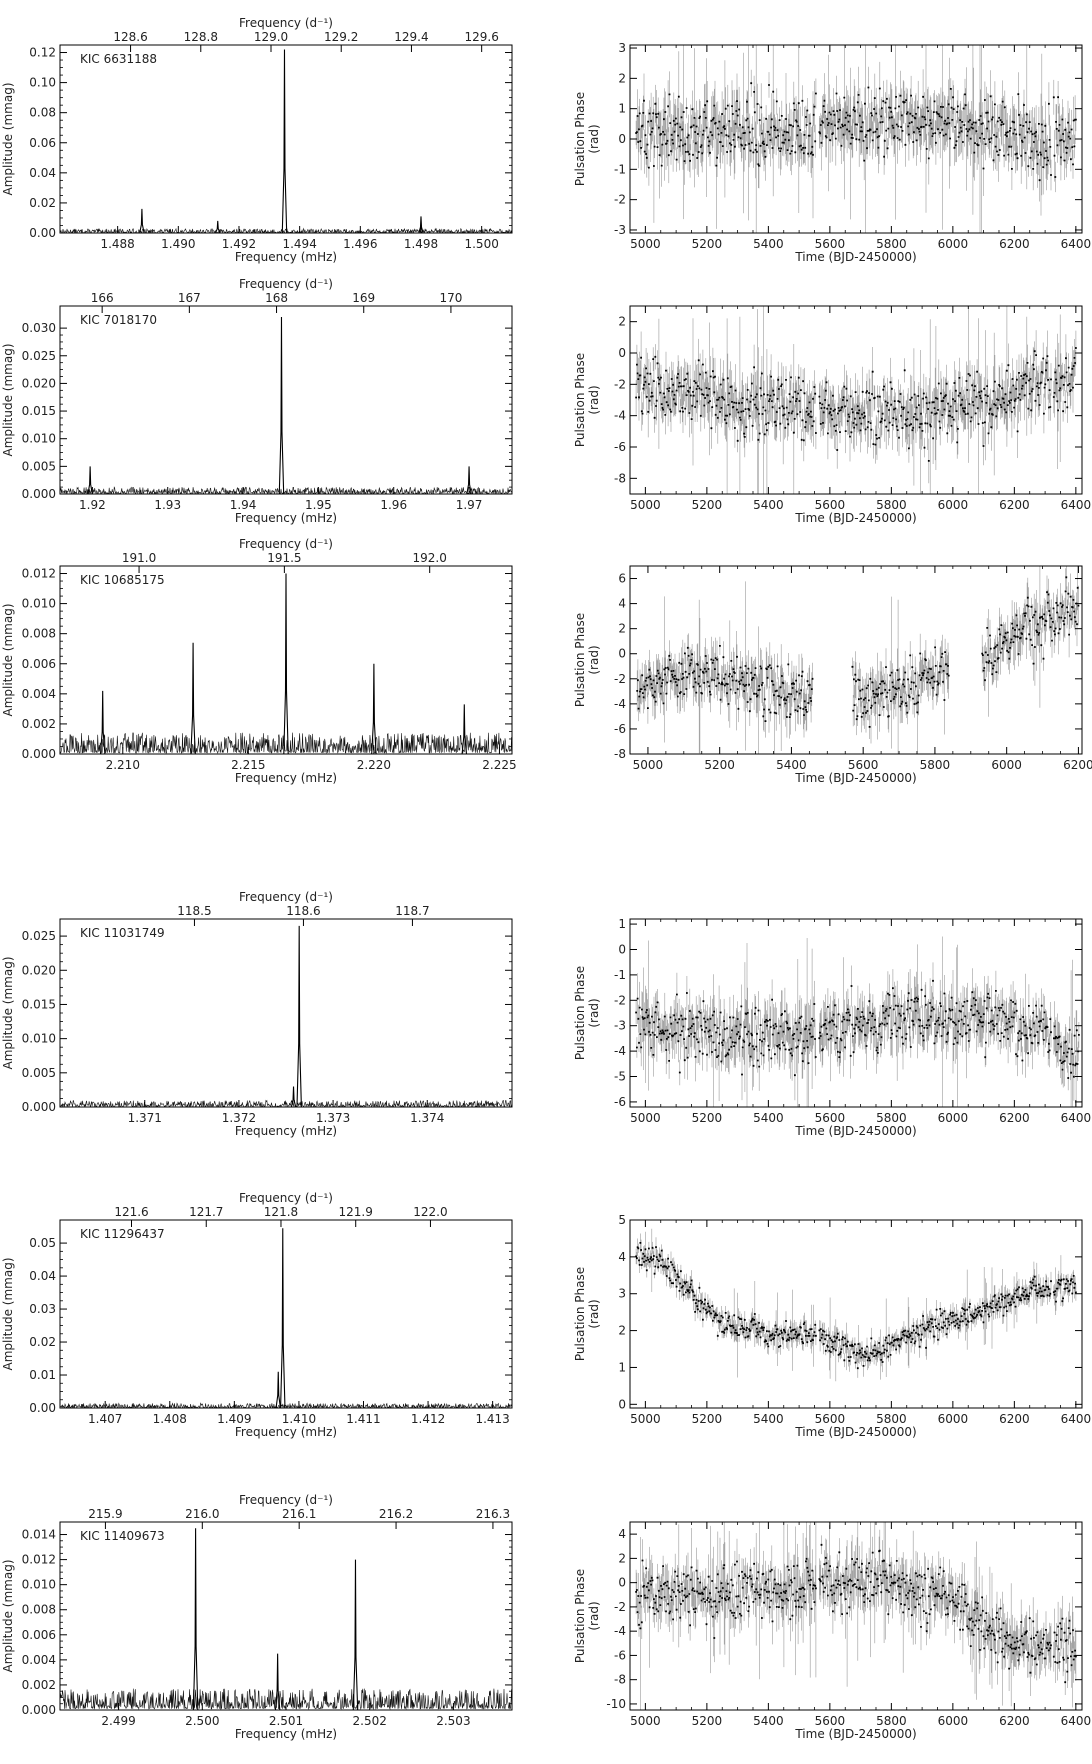 The width and height of the screenshot is (1092, 1764). I want to click on y-tick-label: -6, so click(620, 1102).